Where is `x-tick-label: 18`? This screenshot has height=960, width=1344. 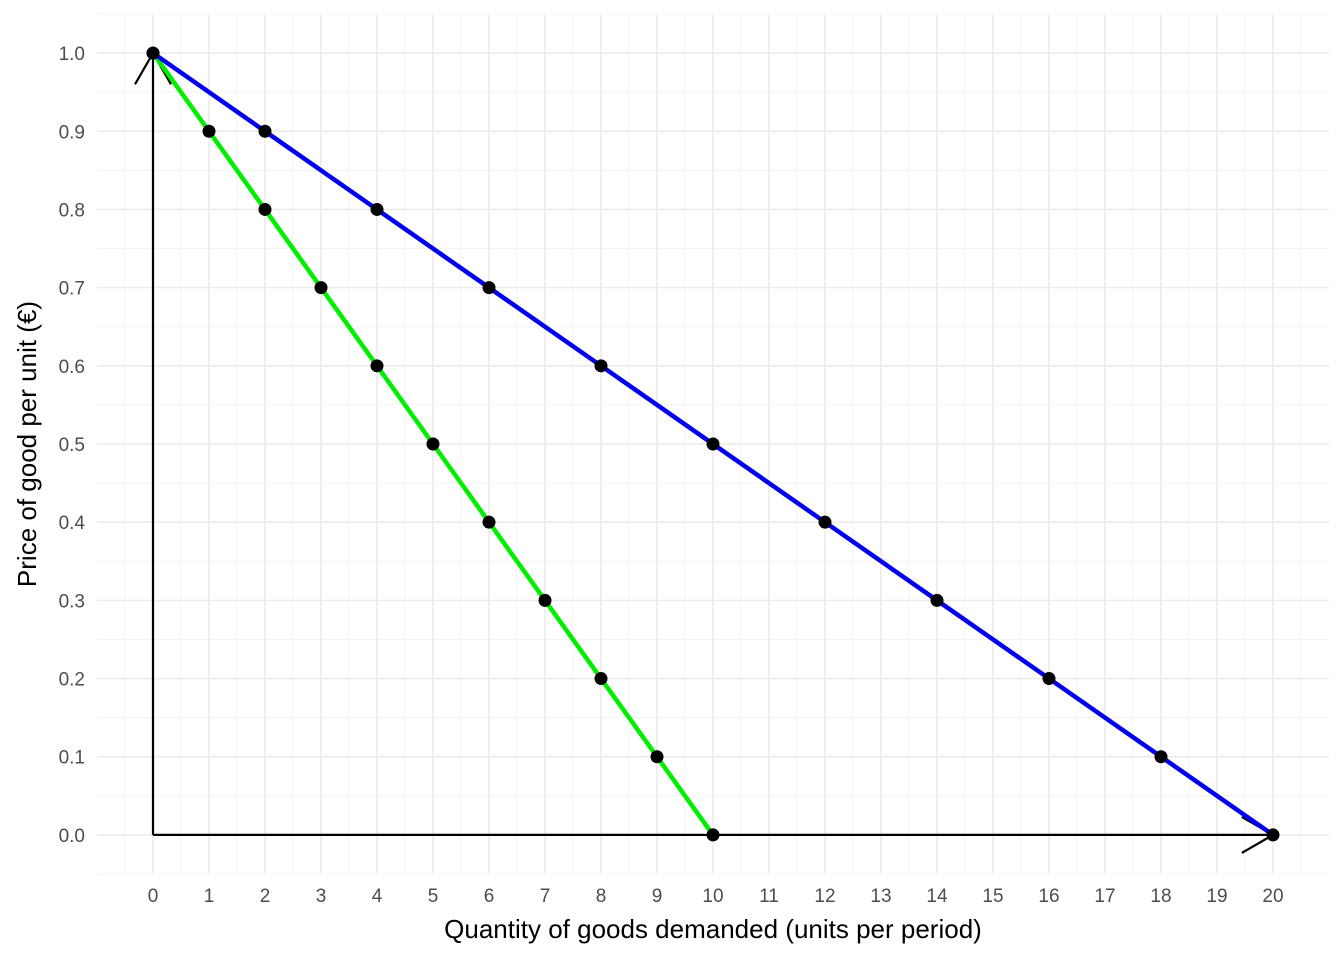 x-tick-label: 18 is located at coordinates (1160, 896).